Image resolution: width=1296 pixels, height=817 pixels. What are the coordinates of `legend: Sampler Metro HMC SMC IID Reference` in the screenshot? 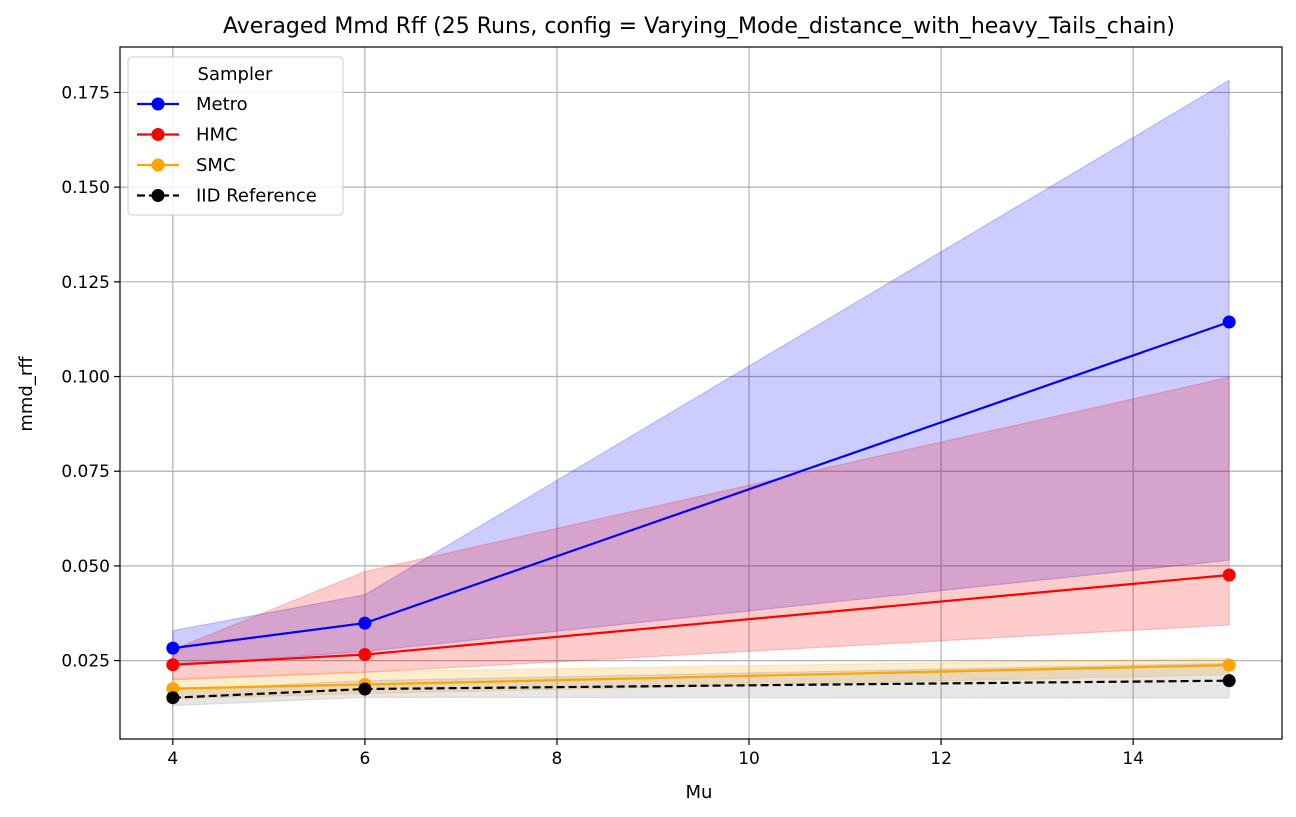 It's located at (235, 136).